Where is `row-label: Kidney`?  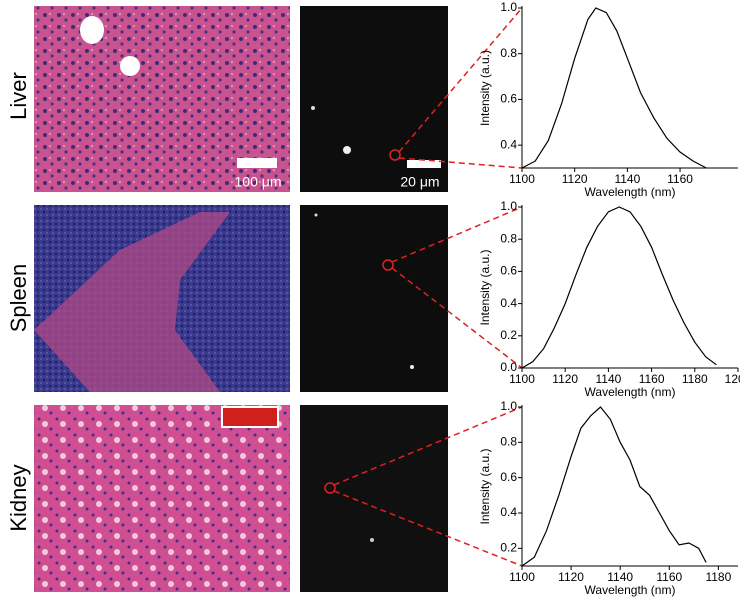
row-label: Kidney is located at coordinates (18, 497).